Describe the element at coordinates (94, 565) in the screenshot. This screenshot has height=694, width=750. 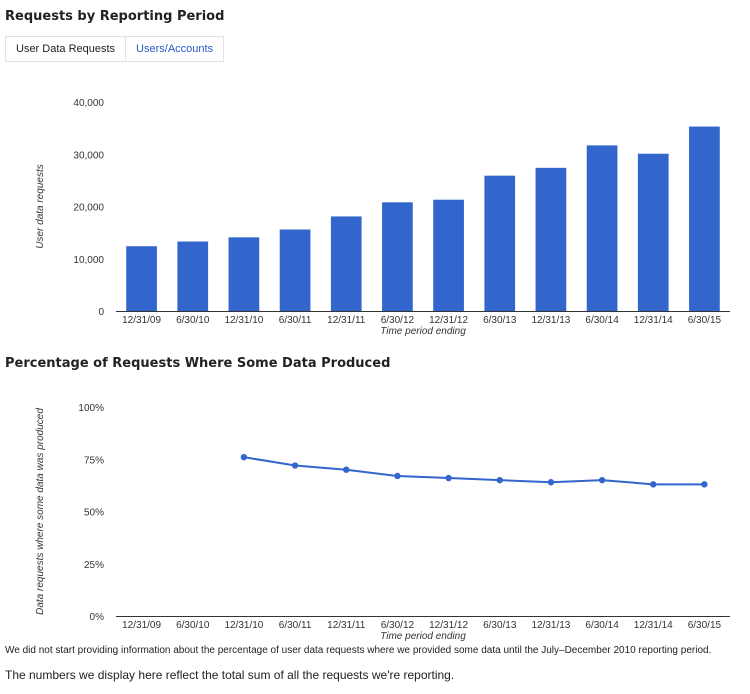
I see `y-tick-label: 25%` at that location.